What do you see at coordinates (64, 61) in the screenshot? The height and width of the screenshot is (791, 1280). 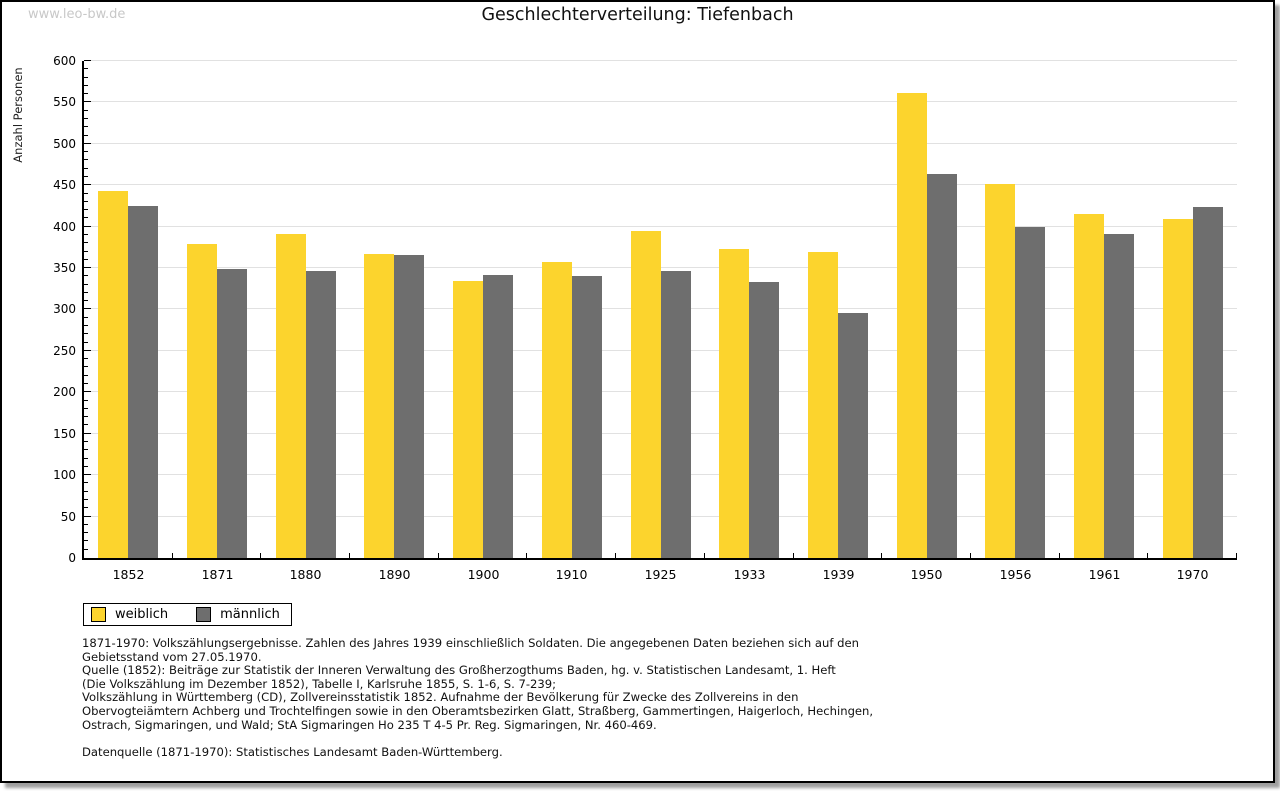 I see `y-tick-label: 600` at bounding box center [64, 61].